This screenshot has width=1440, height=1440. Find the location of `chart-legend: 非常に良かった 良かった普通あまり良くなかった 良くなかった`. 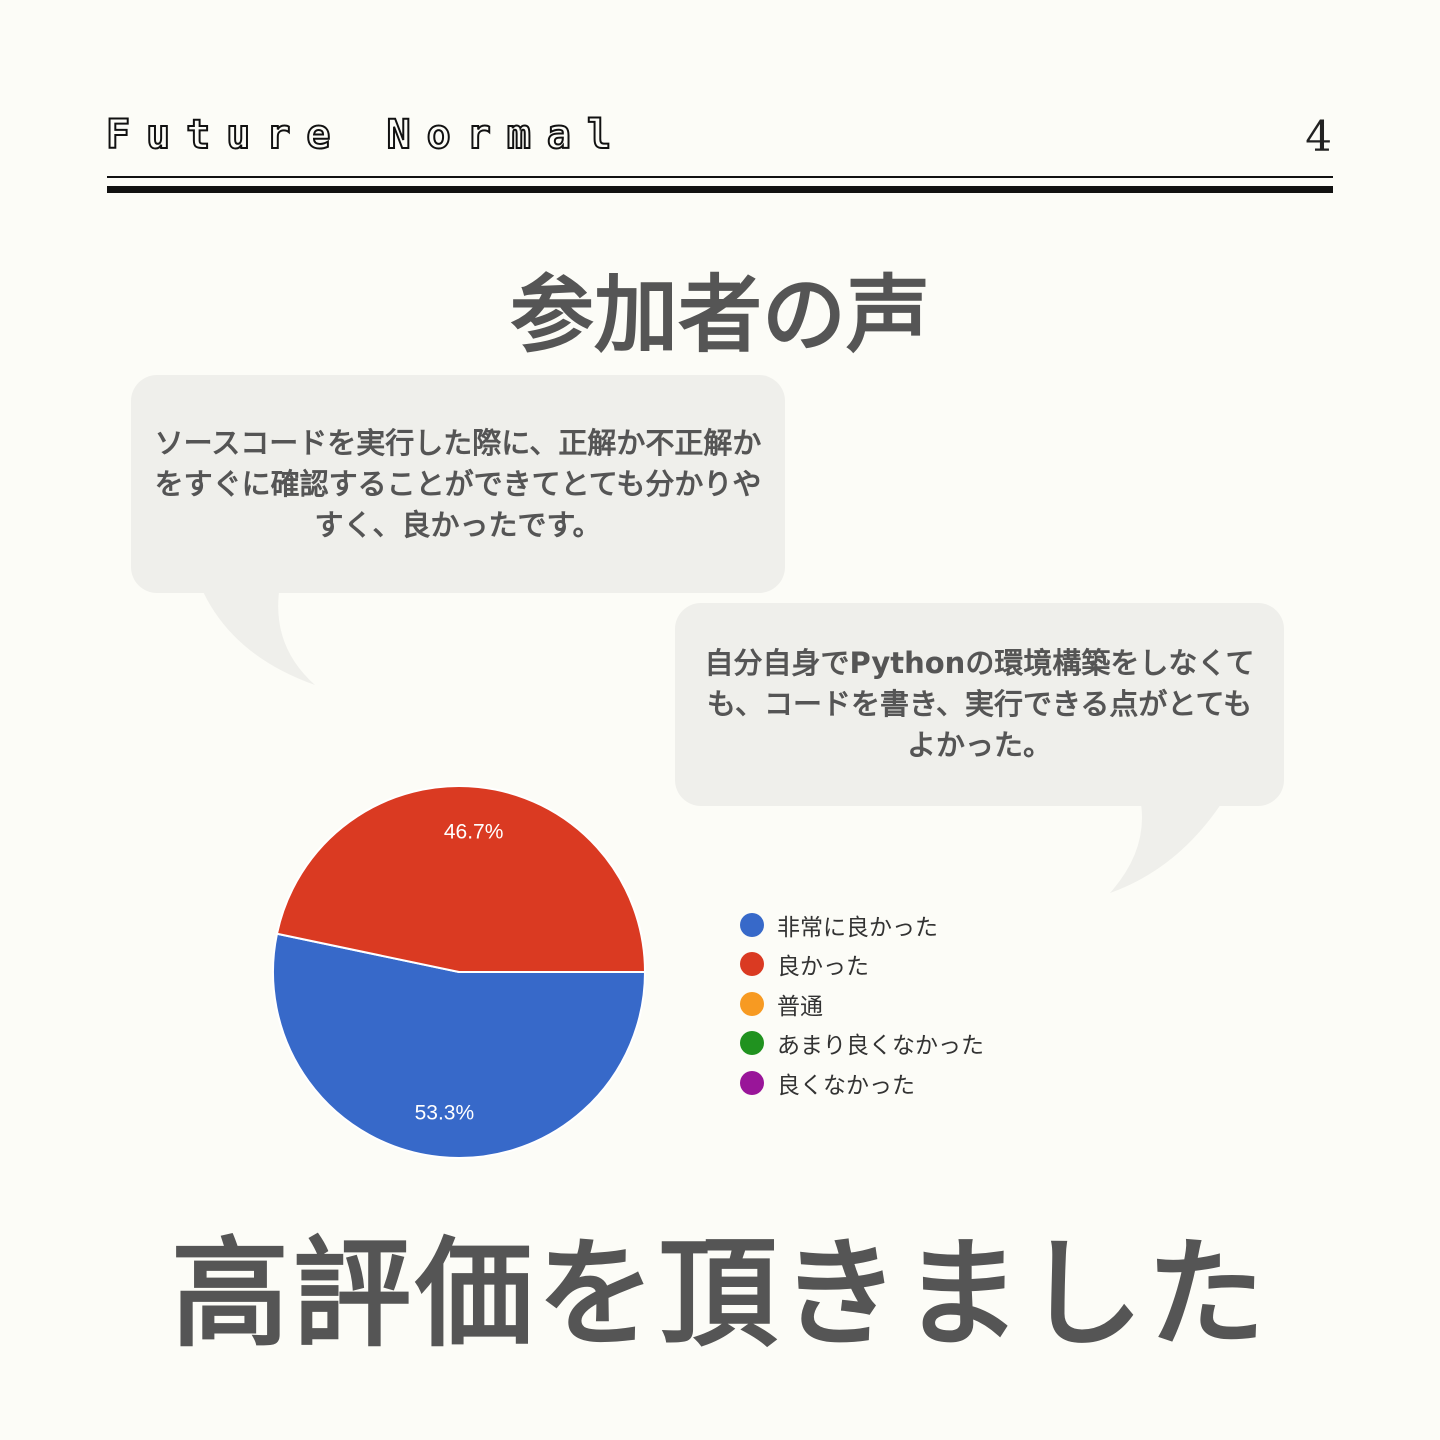

chart-legend: 非常に良かった 良かった普通あまり良くなかった 良くなかった is located at coordinates (862, 1004).